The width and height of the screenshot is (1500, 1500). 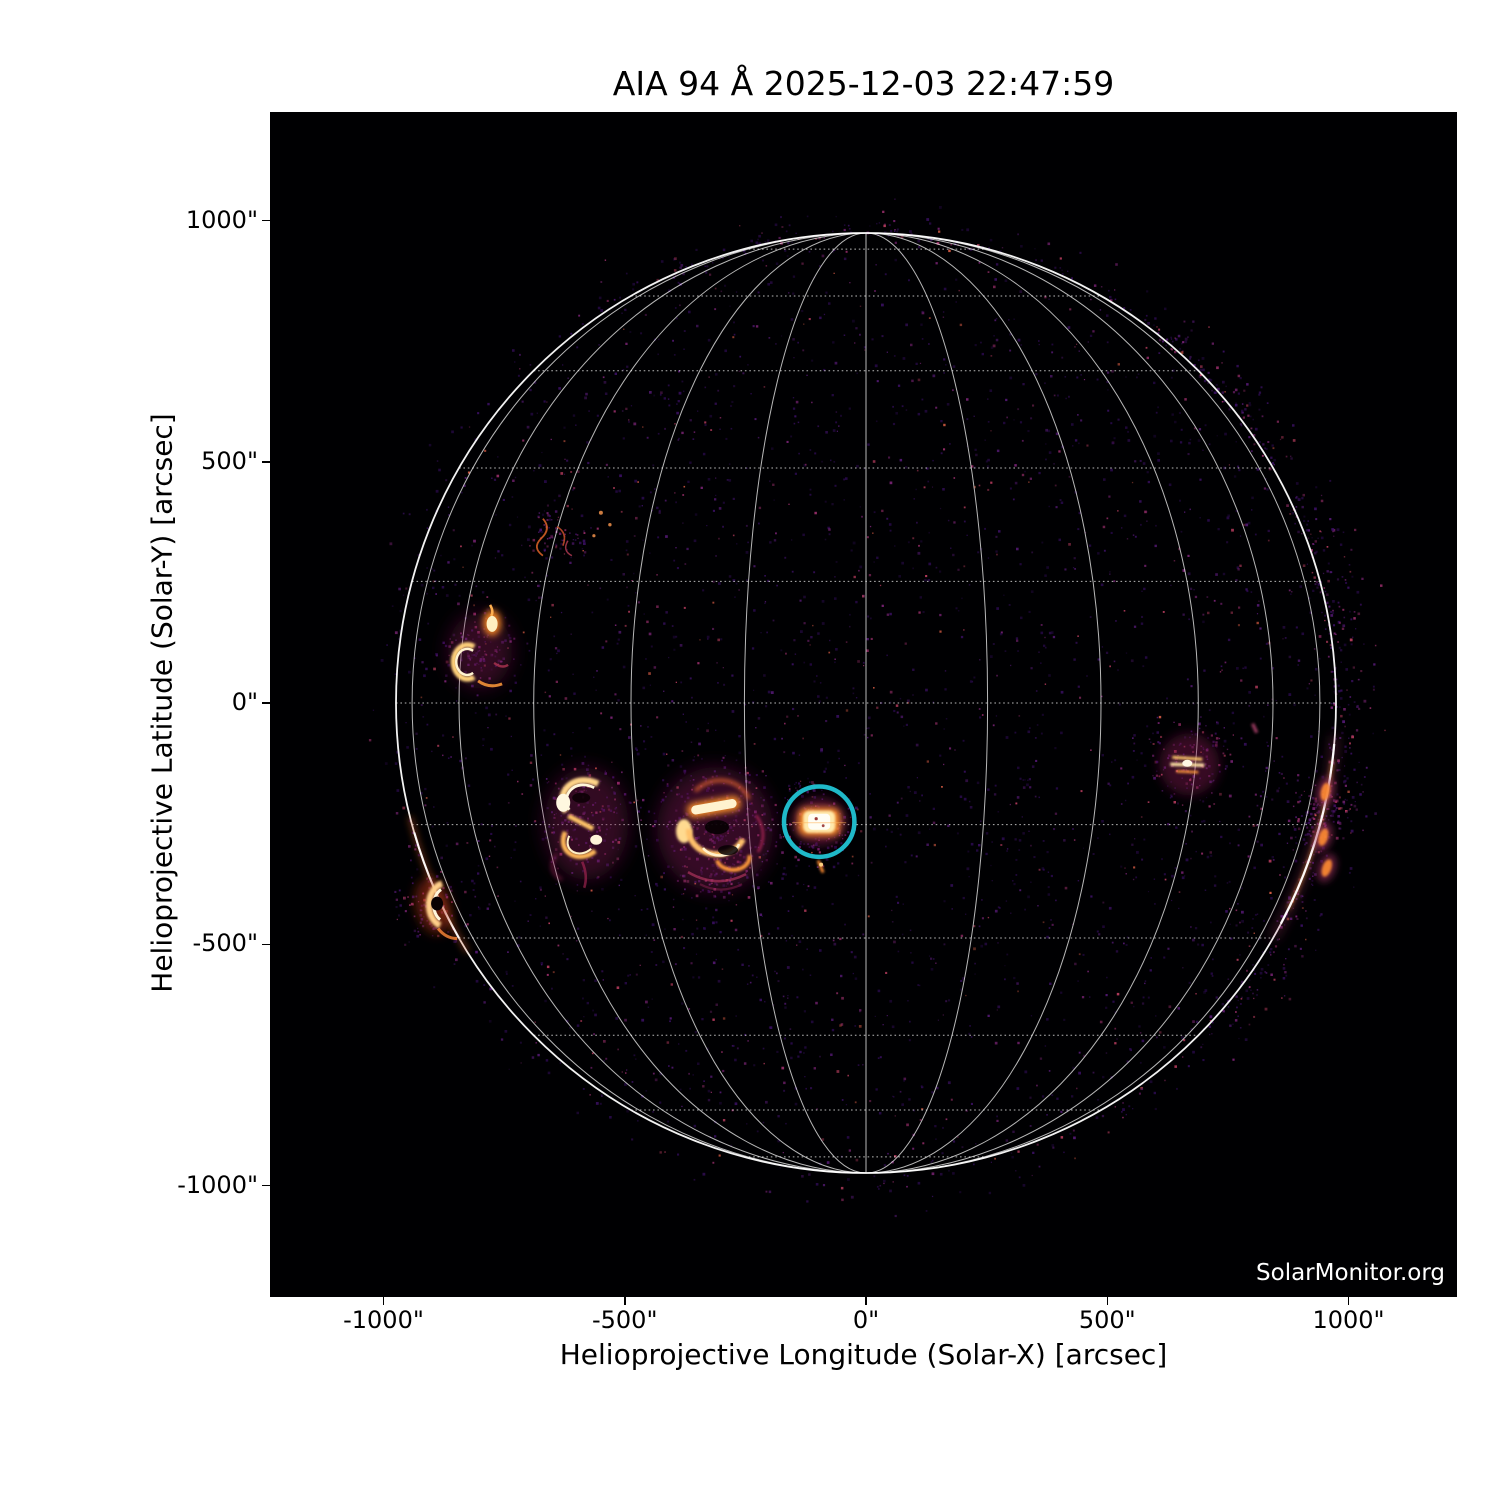 I want to click on faint-thread-region-north, so click(x=574, y=533).